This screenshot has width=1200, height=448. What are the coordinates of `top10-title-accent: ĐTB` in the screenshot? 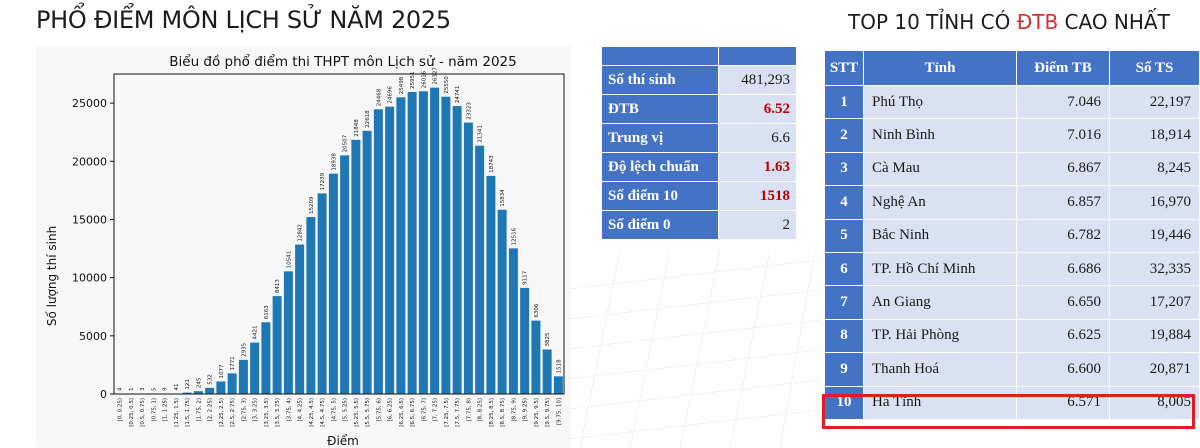 It's located at (1037, 22).